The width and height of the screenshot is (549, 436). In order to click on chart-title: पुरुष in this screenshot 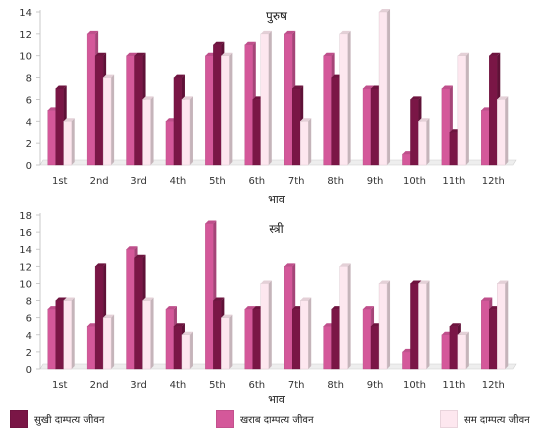, I will do `click(277, 16)`.